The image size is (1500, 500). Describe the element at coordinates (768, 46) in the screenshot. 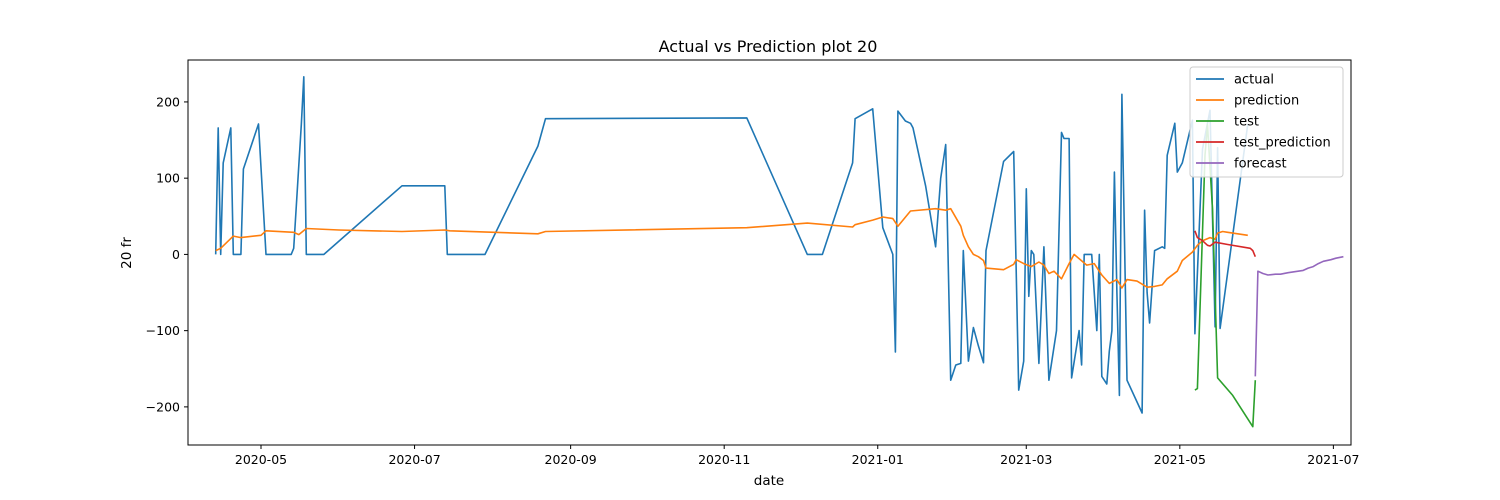

I see `chart-title: Actual vs Prediction plot 20` at that location.